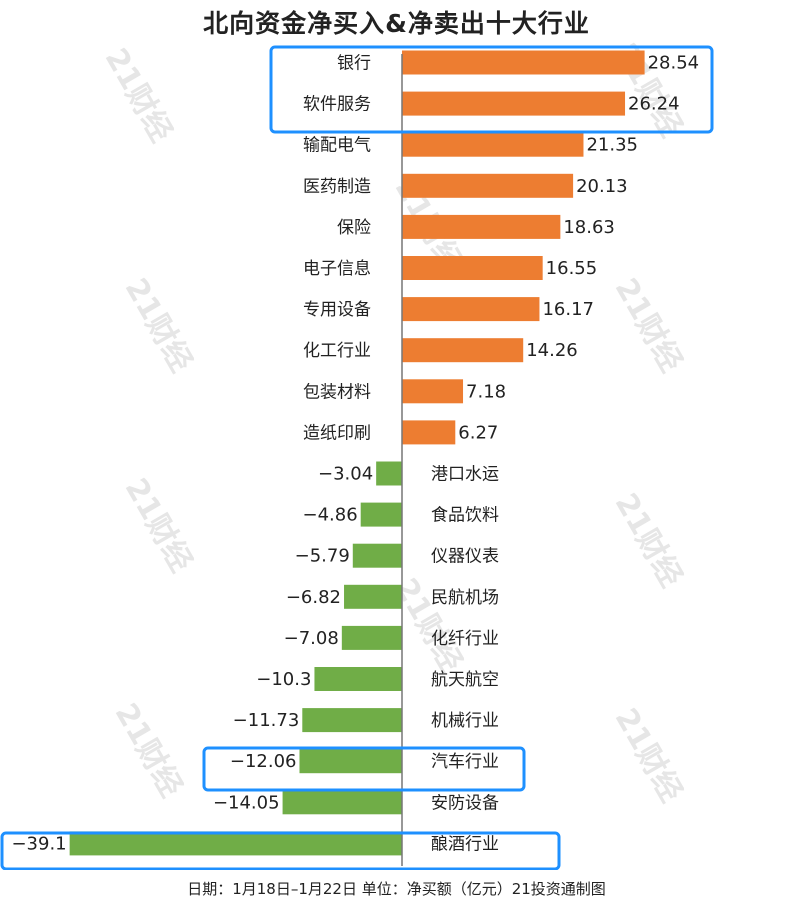  Describe the element at coordinates (246, 802) in the screenshot. I see `value-label: −14.05` at that location.